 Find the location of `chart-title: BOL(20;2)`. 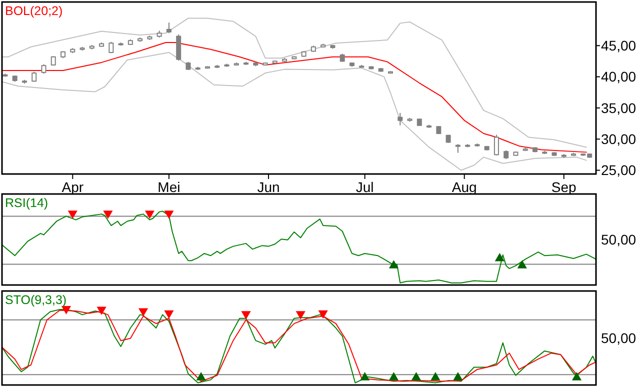

chart-title: BOL(20;2) is located at coordinates (34, 11).